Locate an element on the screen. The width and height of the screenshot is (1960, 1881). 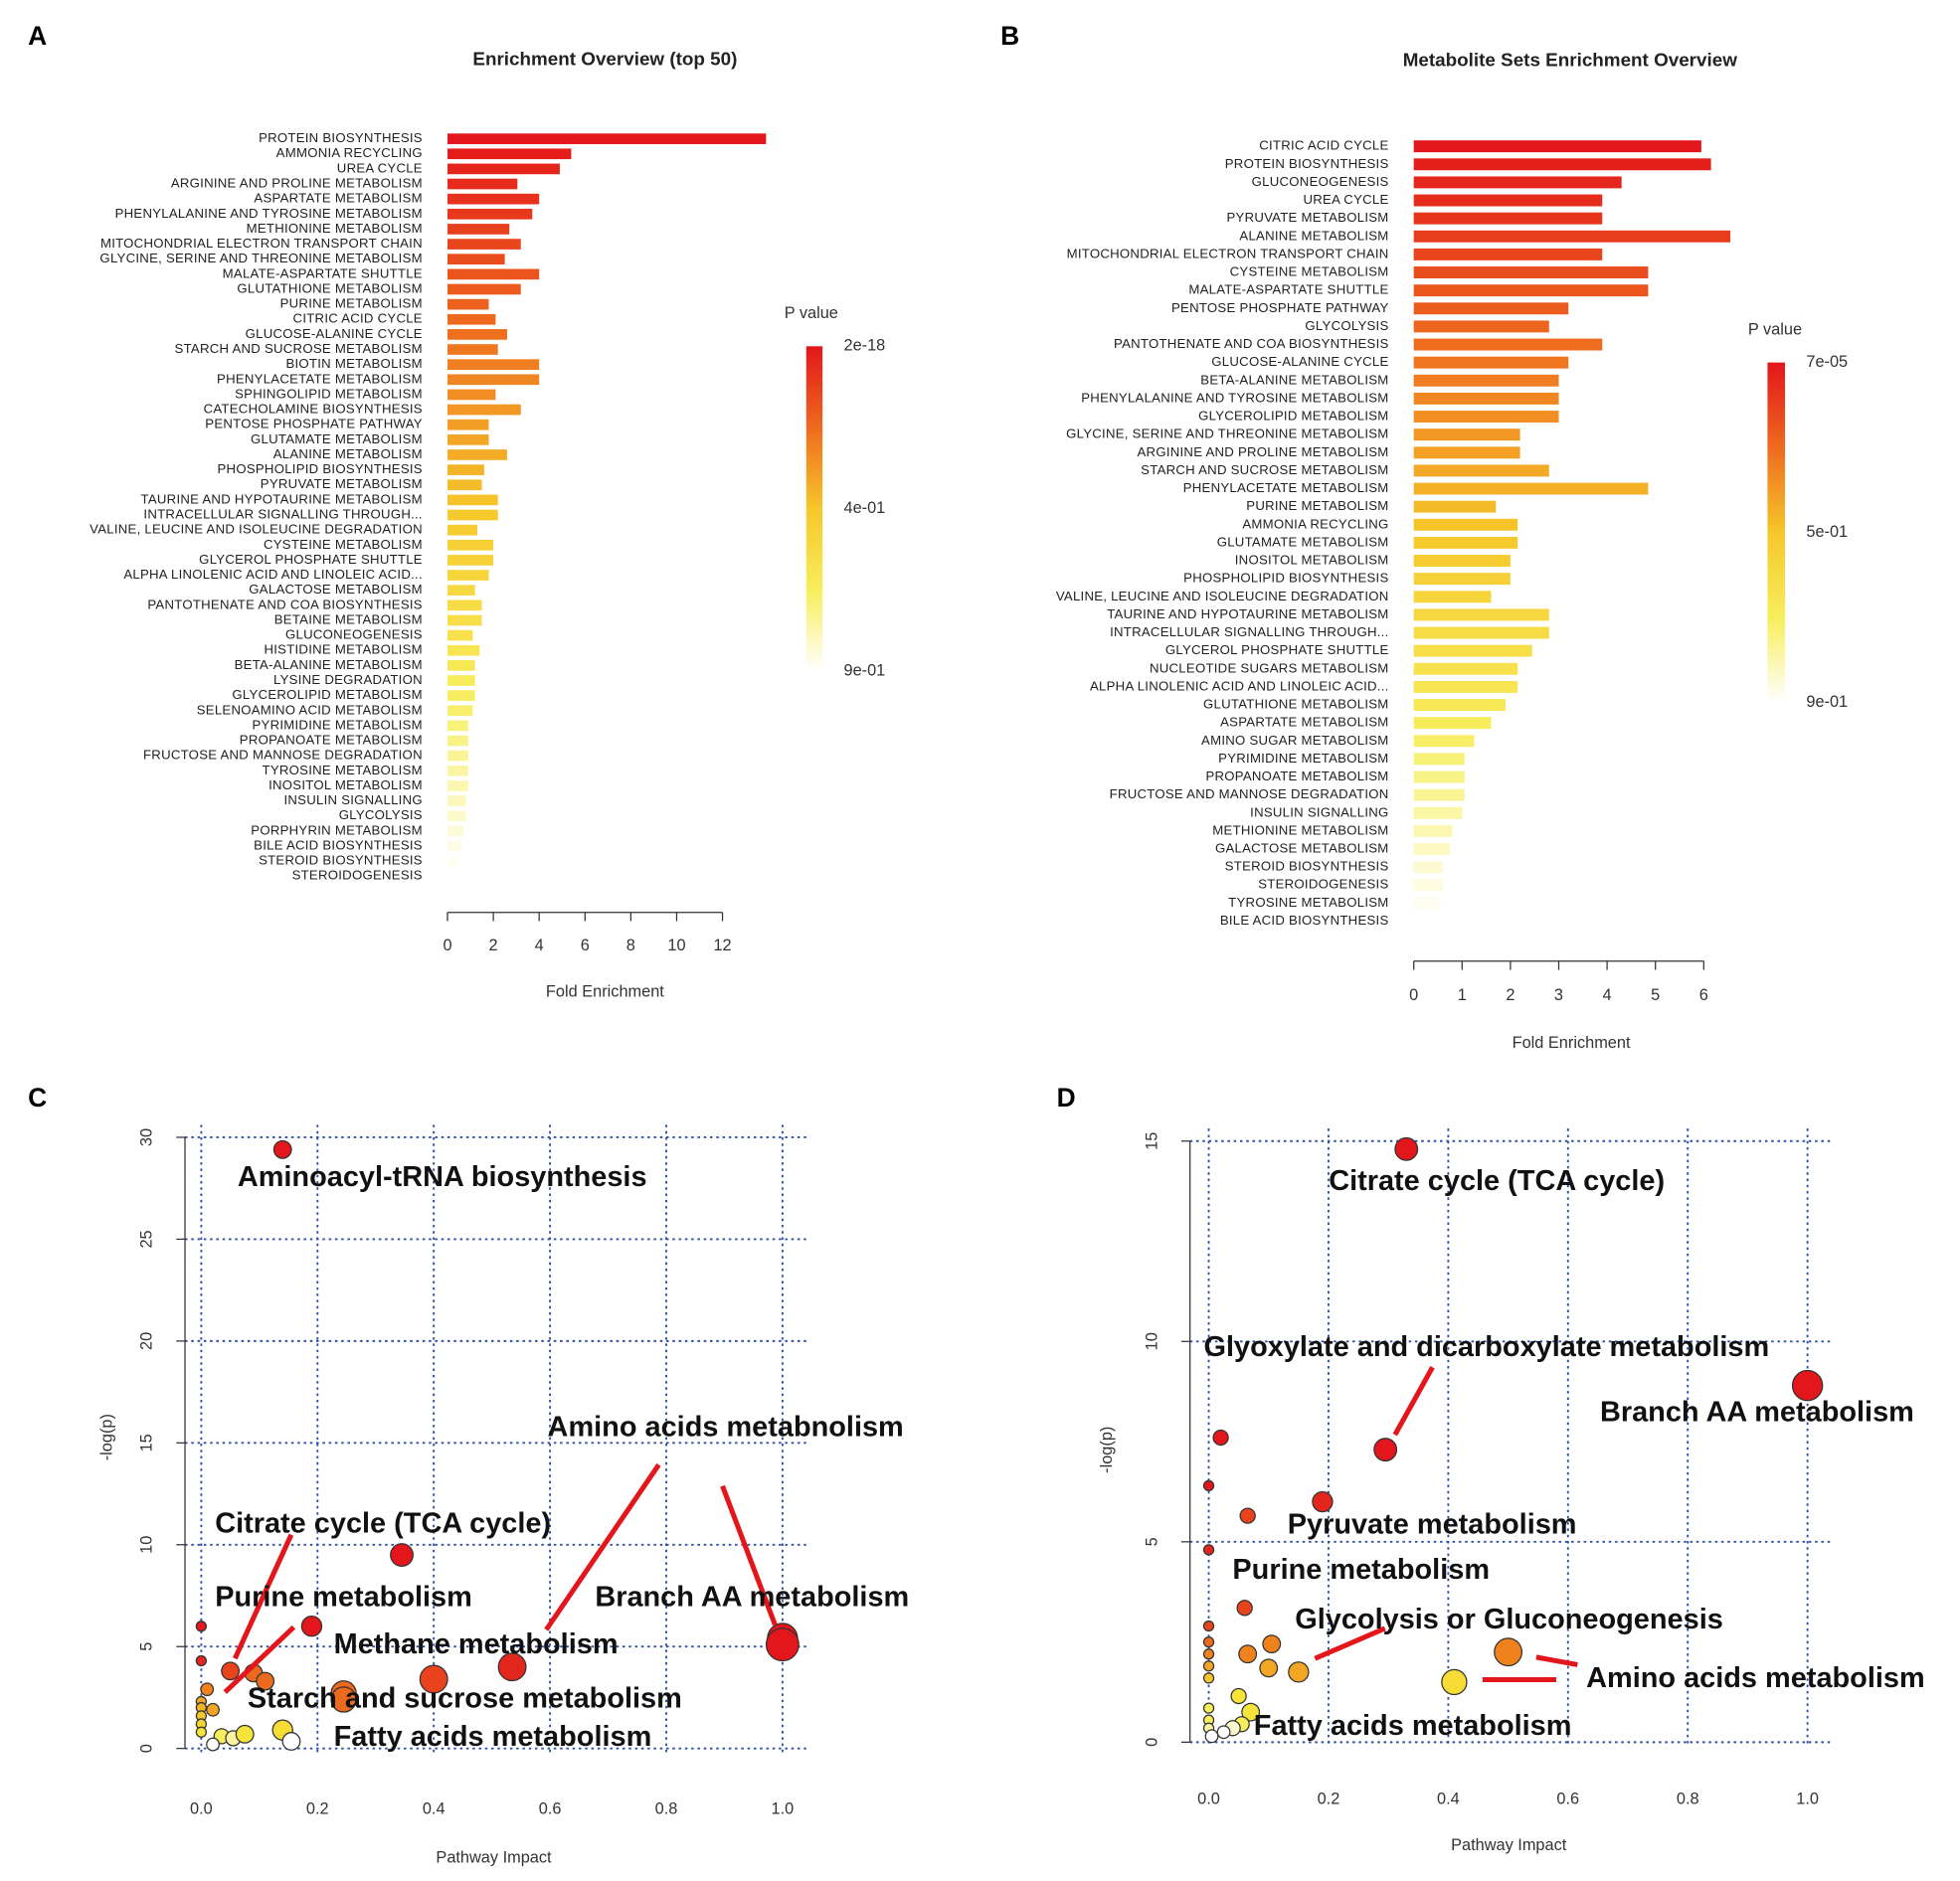
x-tick-label: 2 is located at coordinates (1510, 995).